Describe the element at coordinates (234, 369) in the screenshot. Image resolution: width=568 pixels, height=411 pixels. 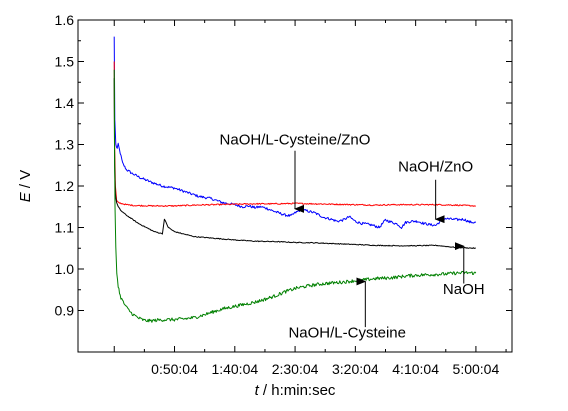
I see `x-tick-label-1: 1:40:04` at that location.